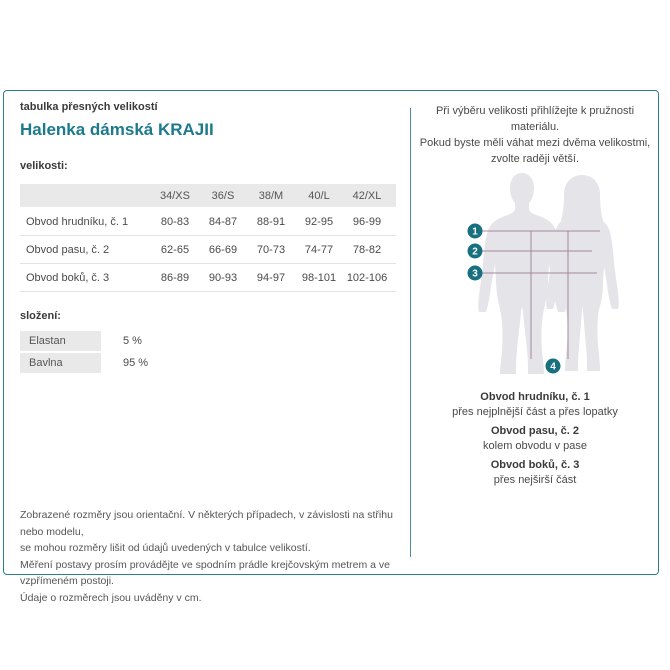 The width and height of the screenshot is (670, 670). What do you see at coordinates (117, 129) in the screenshot?
I see `page-title: Halenka dámská KRAJII` at bounding box center [117, 129].